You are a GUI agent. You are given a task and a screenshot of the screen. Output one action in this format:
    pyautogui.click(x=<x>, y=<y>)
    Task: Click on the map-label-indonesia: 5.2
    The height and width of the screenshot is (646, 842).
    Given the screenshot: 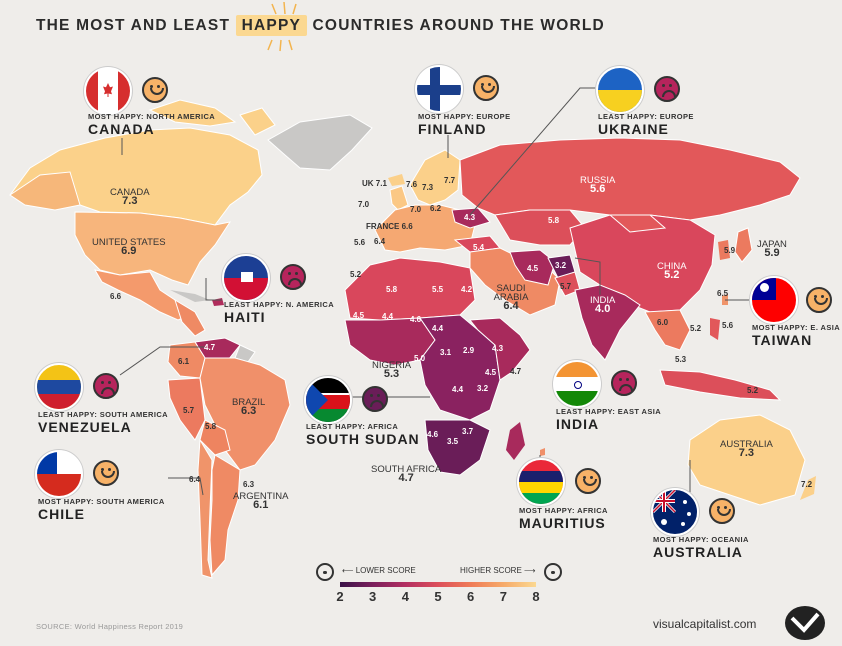 What is the action you would take?
    pyautogui.click(x=753, y=390)
    